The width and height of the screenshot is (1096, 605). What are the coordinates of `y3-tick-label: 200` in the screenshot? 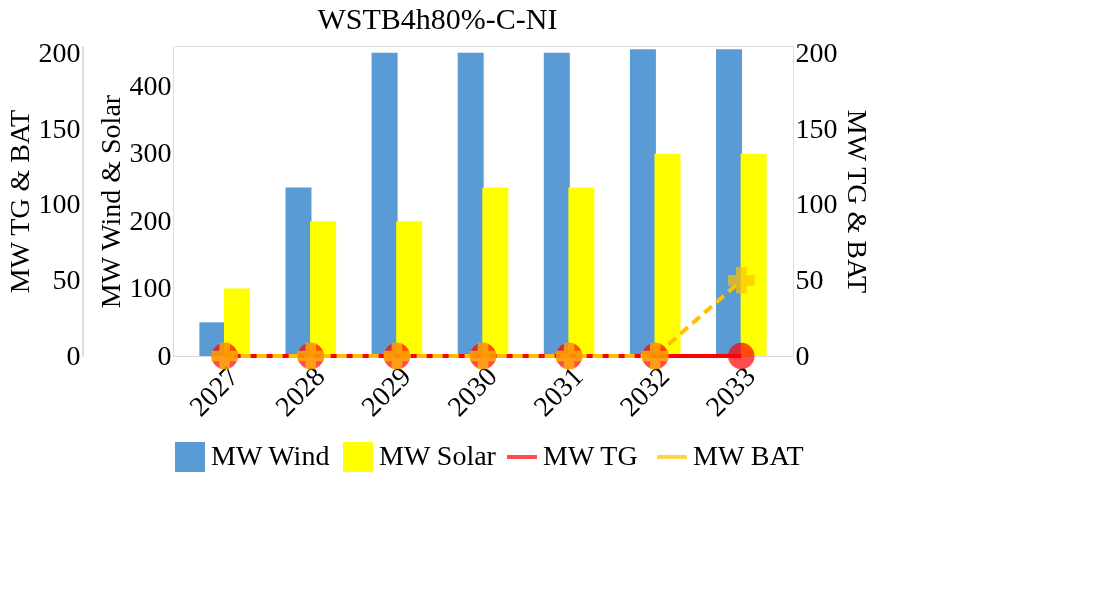 It's located at (59, 53).